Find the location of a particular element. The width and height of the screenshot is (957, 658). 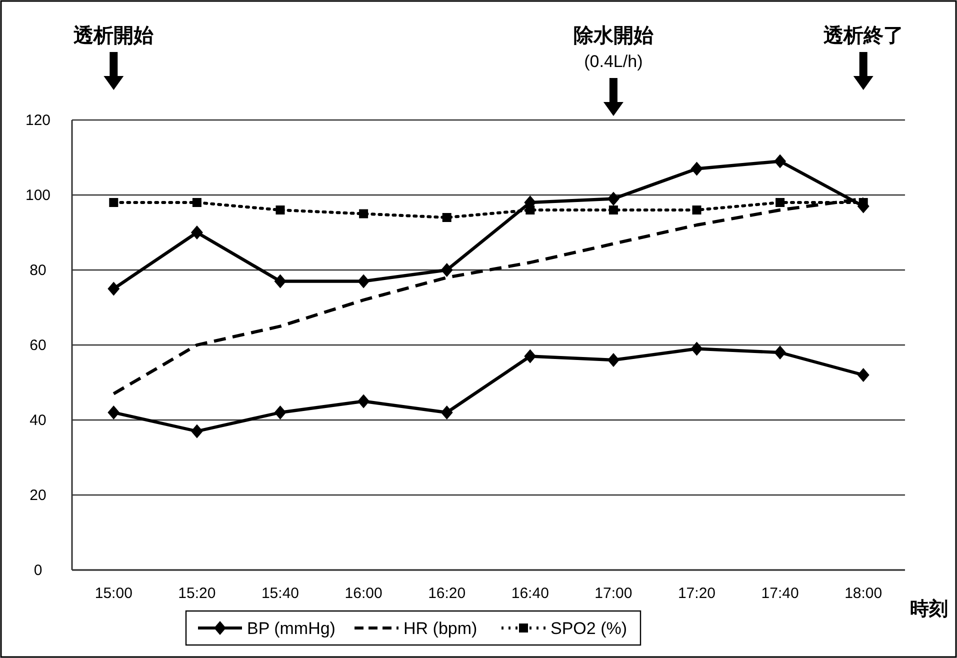

text: 透析開始 is located at coordinates (113, 35).